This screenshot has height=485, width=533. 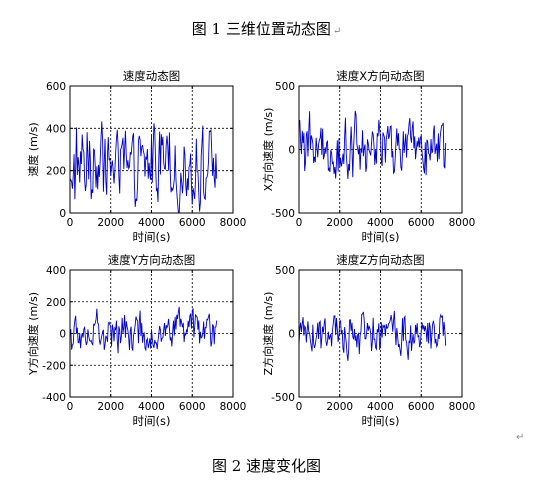 What do you see at coordinates (380, 260) in the screenshot?
I see `chart-title: 速度Z方向动态图` at bounding box center [380, 260].